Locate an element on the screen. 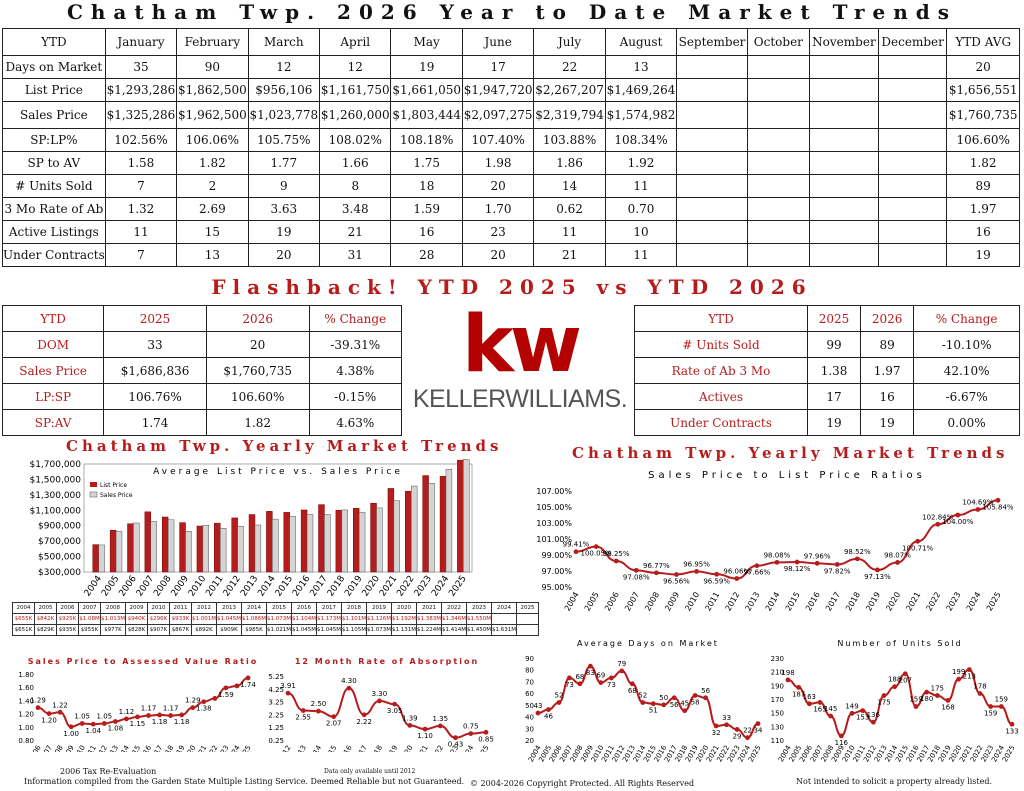  data-label: 98.08% is located at coordinates (777, 555).